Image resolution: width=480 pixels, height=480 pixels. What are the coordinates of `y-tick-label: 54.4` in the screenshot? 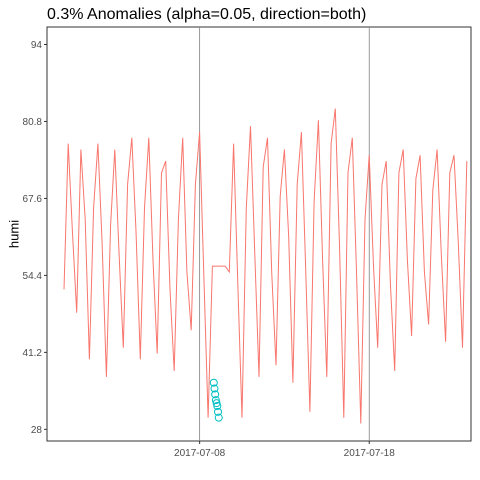 It's located at (33, 276).